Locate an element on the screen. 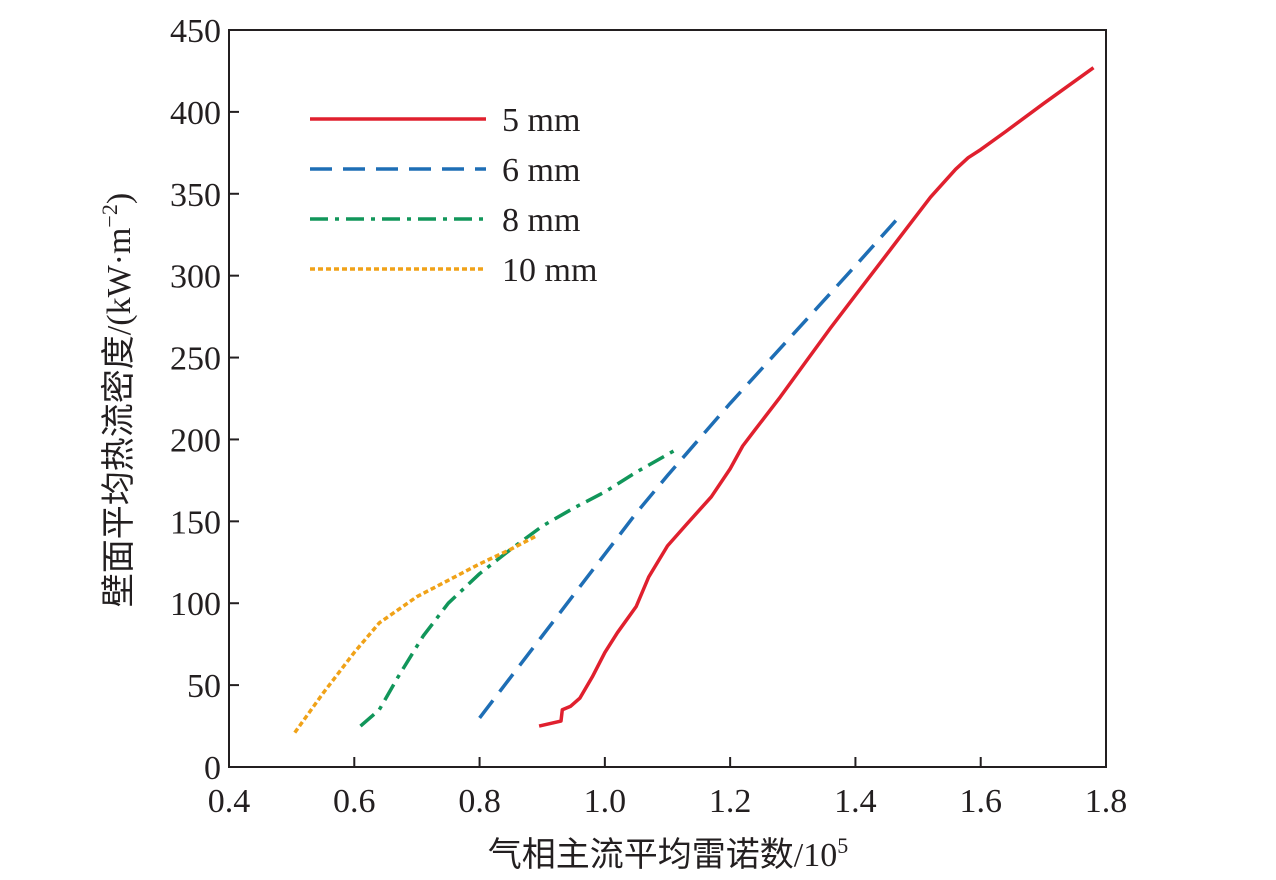 This screenshot has height=880, width=1276. x-tick-label: 0.4 is located at coordinates (229, 801).